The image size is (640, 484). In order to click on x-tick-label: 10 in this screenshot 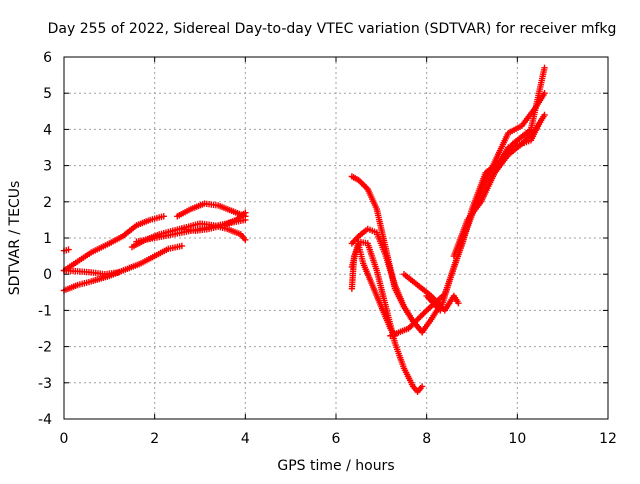, I will do `click(517, 439)`.